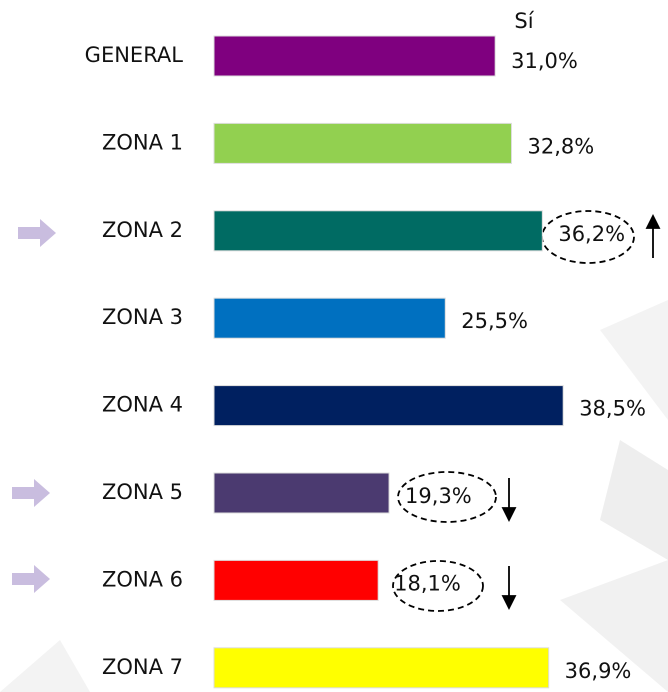 The height and width of the screenshot is (692, 668). What do you see at coordinates (142, 667) in the screenshot?
I see `category-label: ZONA 7` at bounding box center [142, 667].